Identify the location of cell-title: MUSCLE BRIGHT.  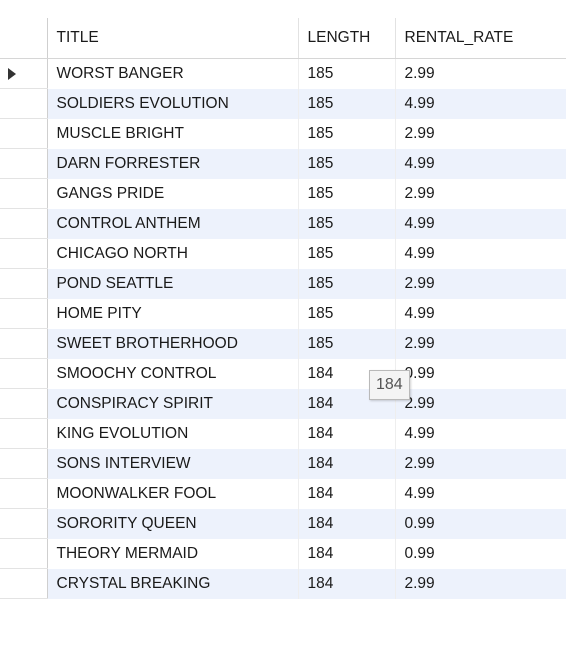
(173, 133).